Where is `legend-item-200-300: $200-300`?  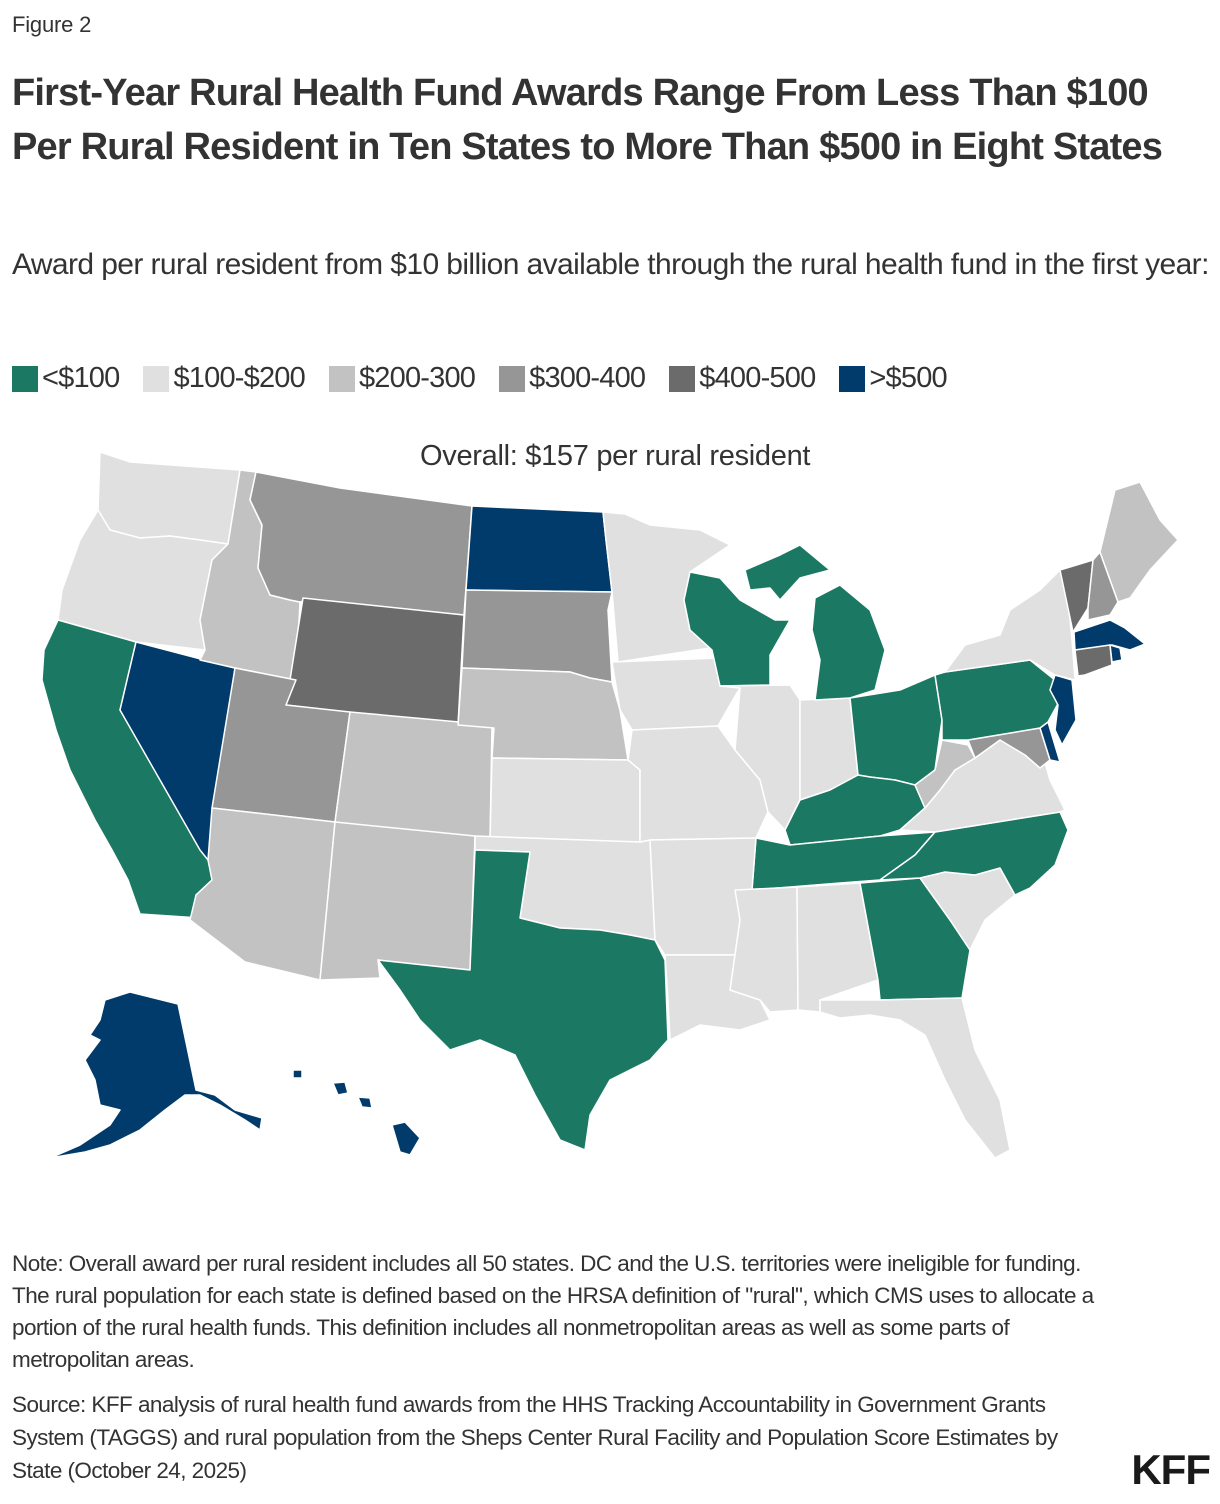
legend-item-200-300: $200-300 is located at coordinates (402, 378).